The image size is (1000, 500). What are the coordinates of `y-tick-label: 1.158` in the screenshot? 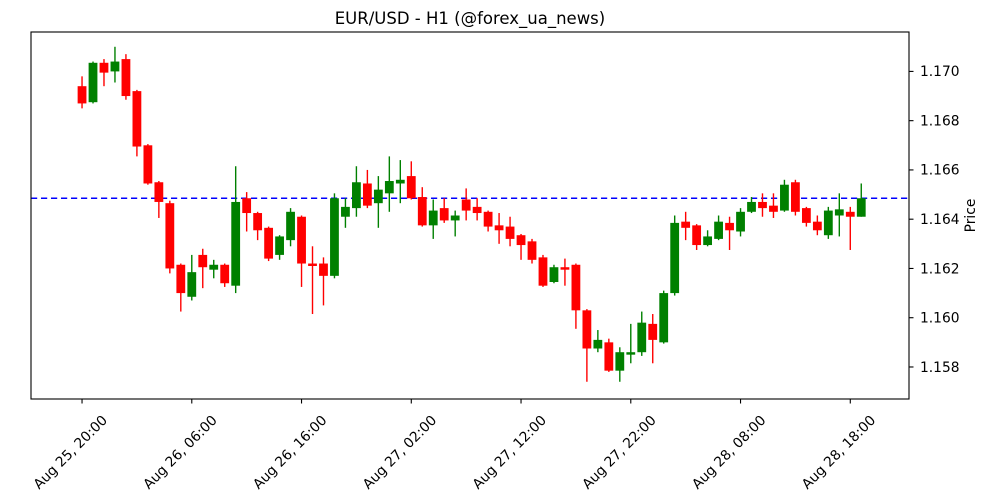 It's located at (940, 368).